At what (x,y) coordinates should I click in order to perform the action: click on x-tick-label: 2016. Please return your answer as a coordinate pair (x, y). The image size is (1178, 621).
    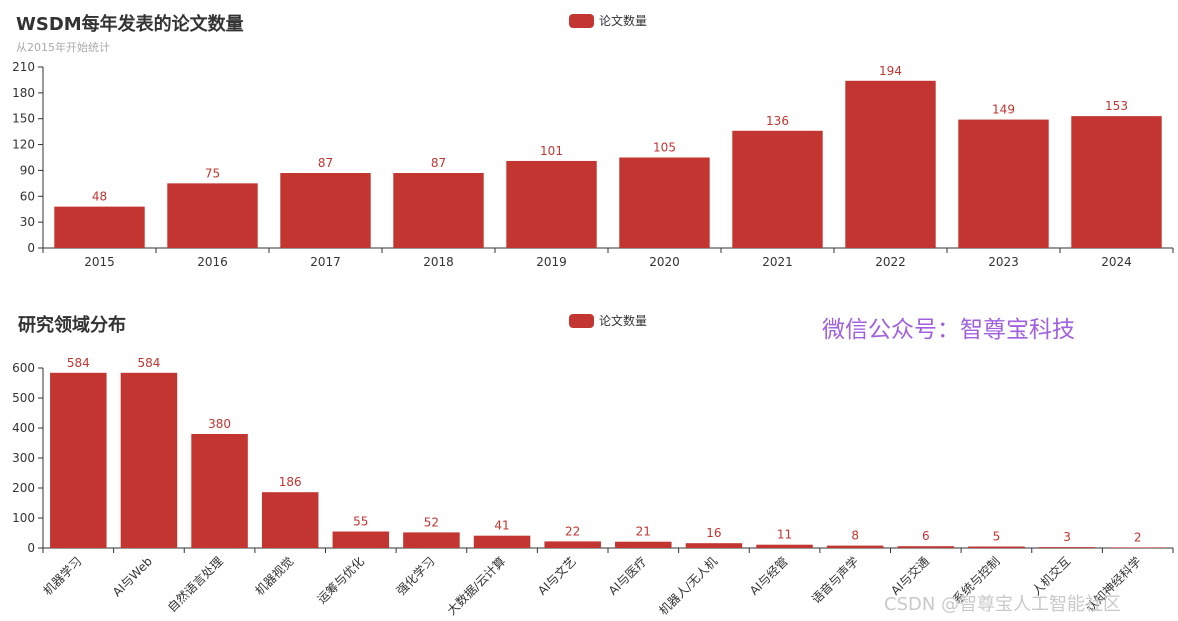
    Looking at the image, I should click on (212, 262).